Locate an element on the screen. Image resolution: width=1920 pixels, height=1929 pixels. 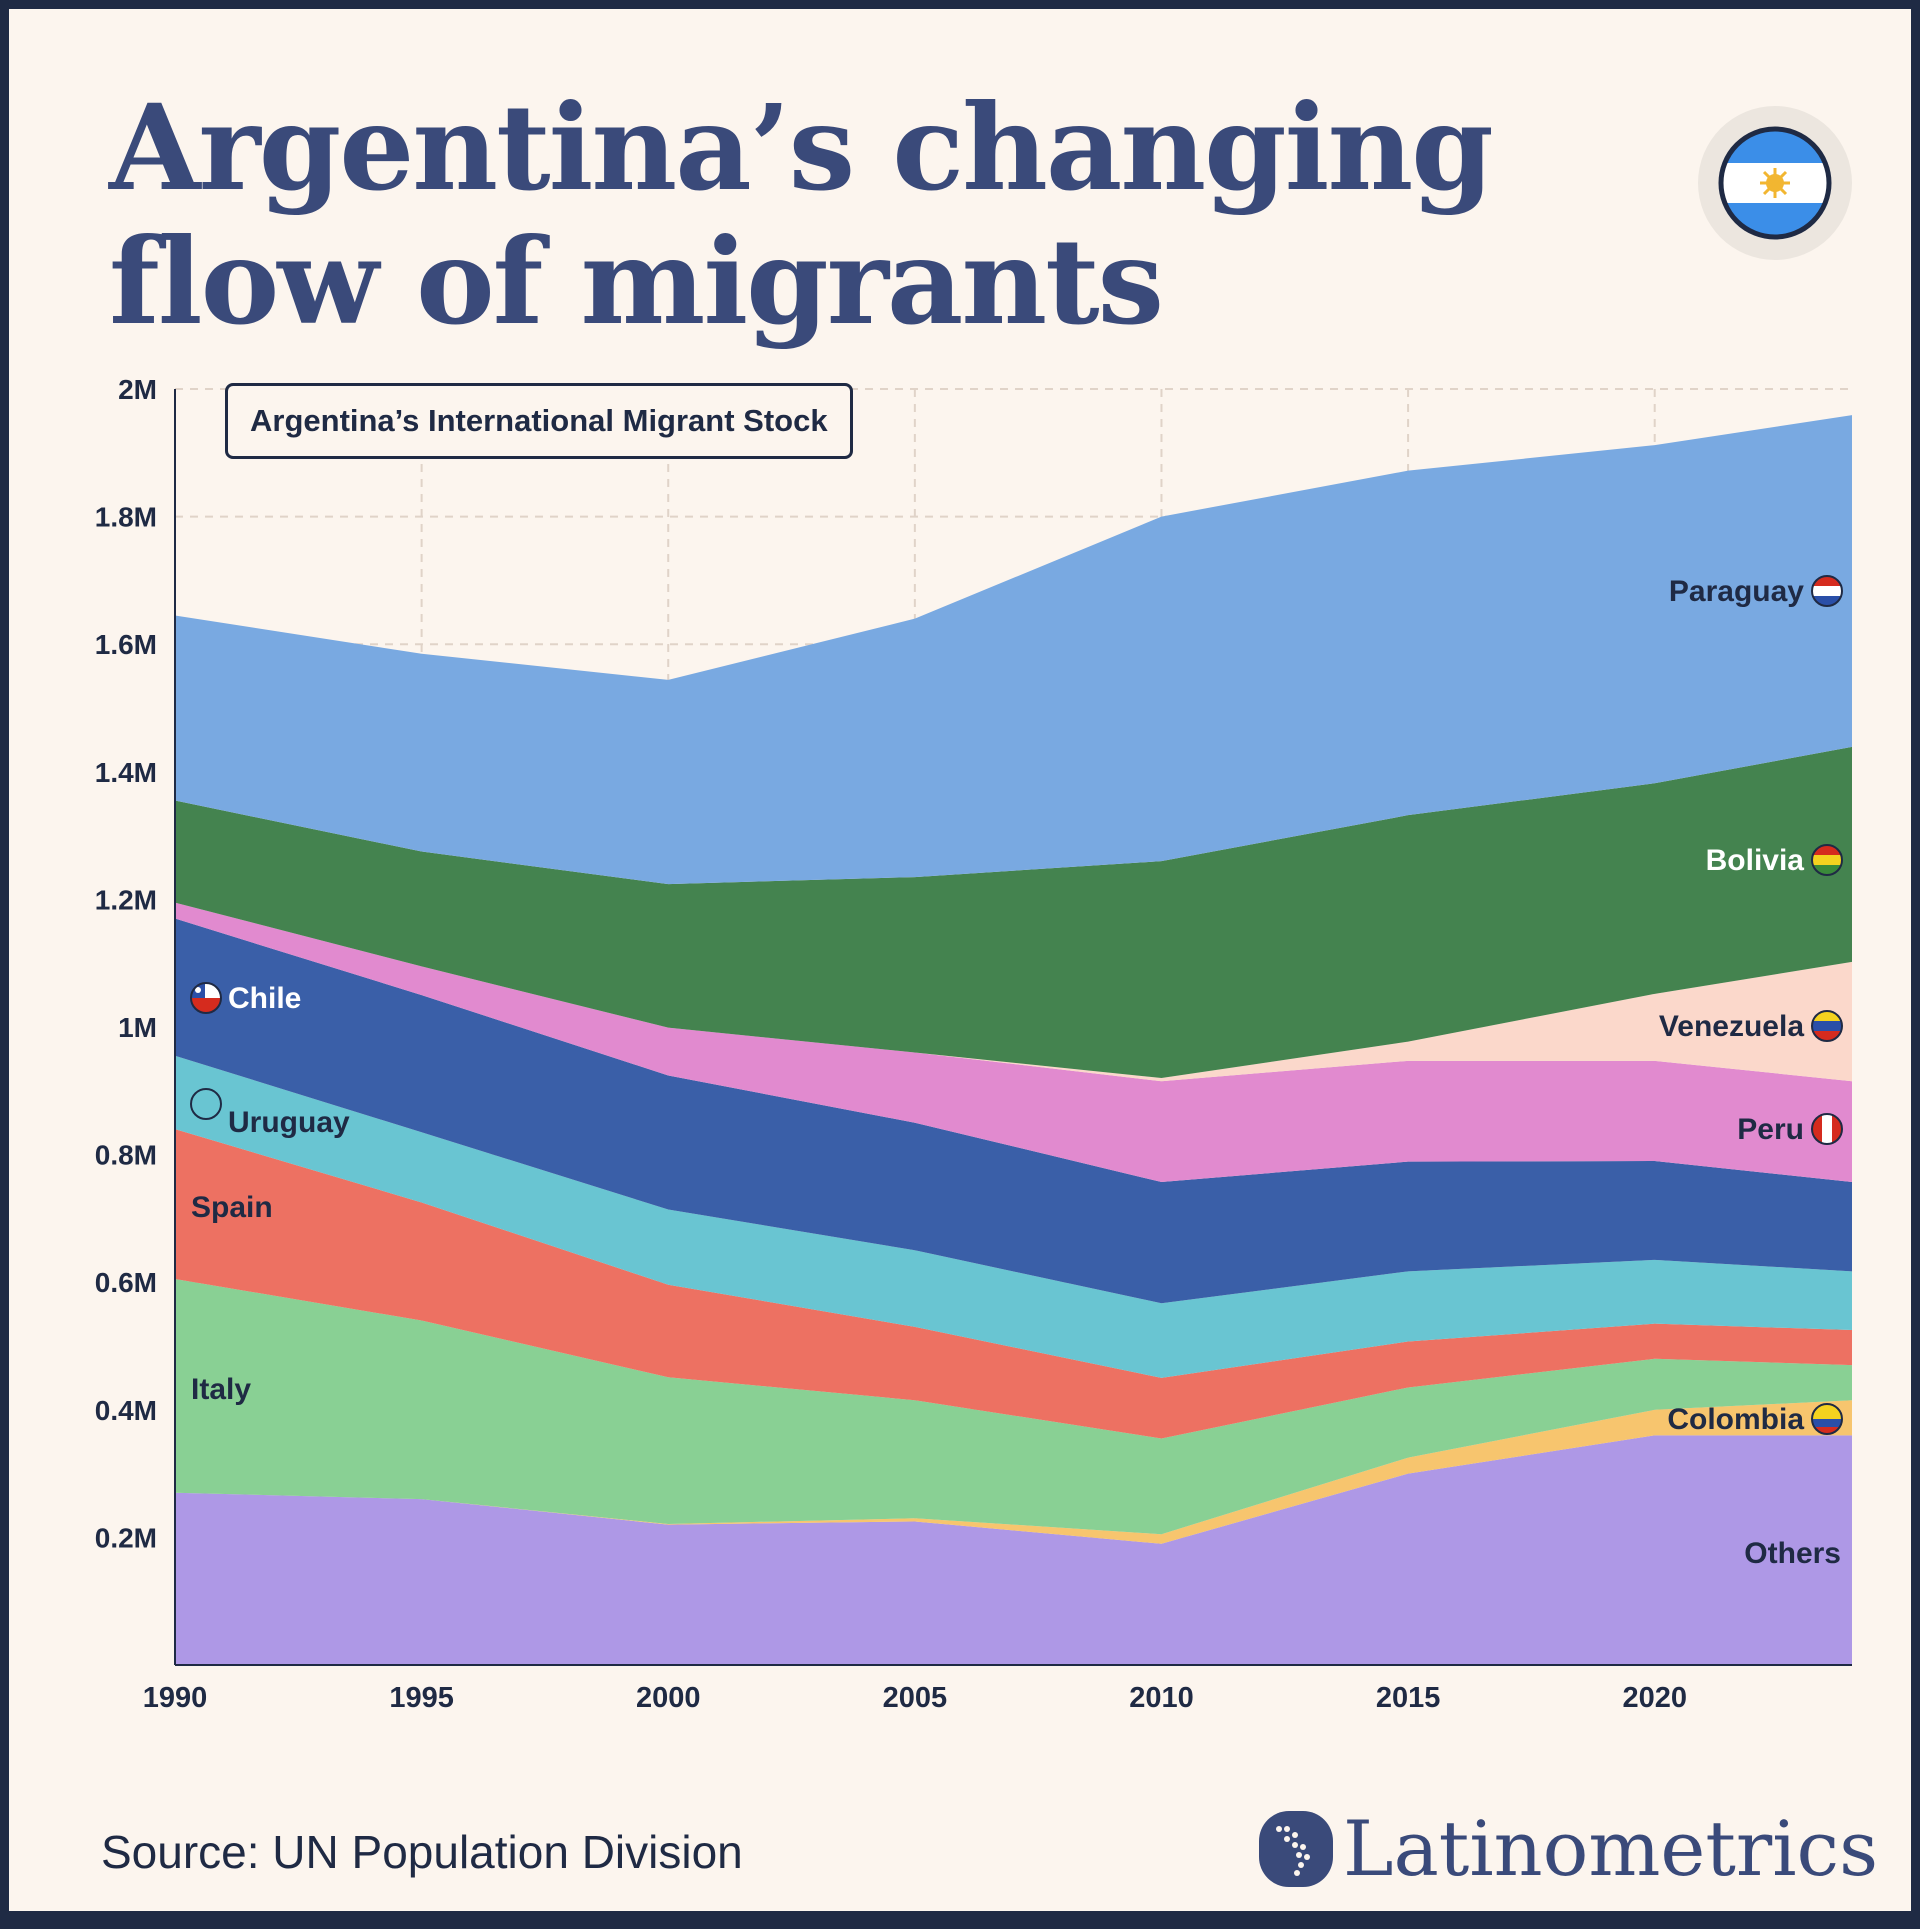
y-tick-label: 1.2M is located at coordinates (126, 899).